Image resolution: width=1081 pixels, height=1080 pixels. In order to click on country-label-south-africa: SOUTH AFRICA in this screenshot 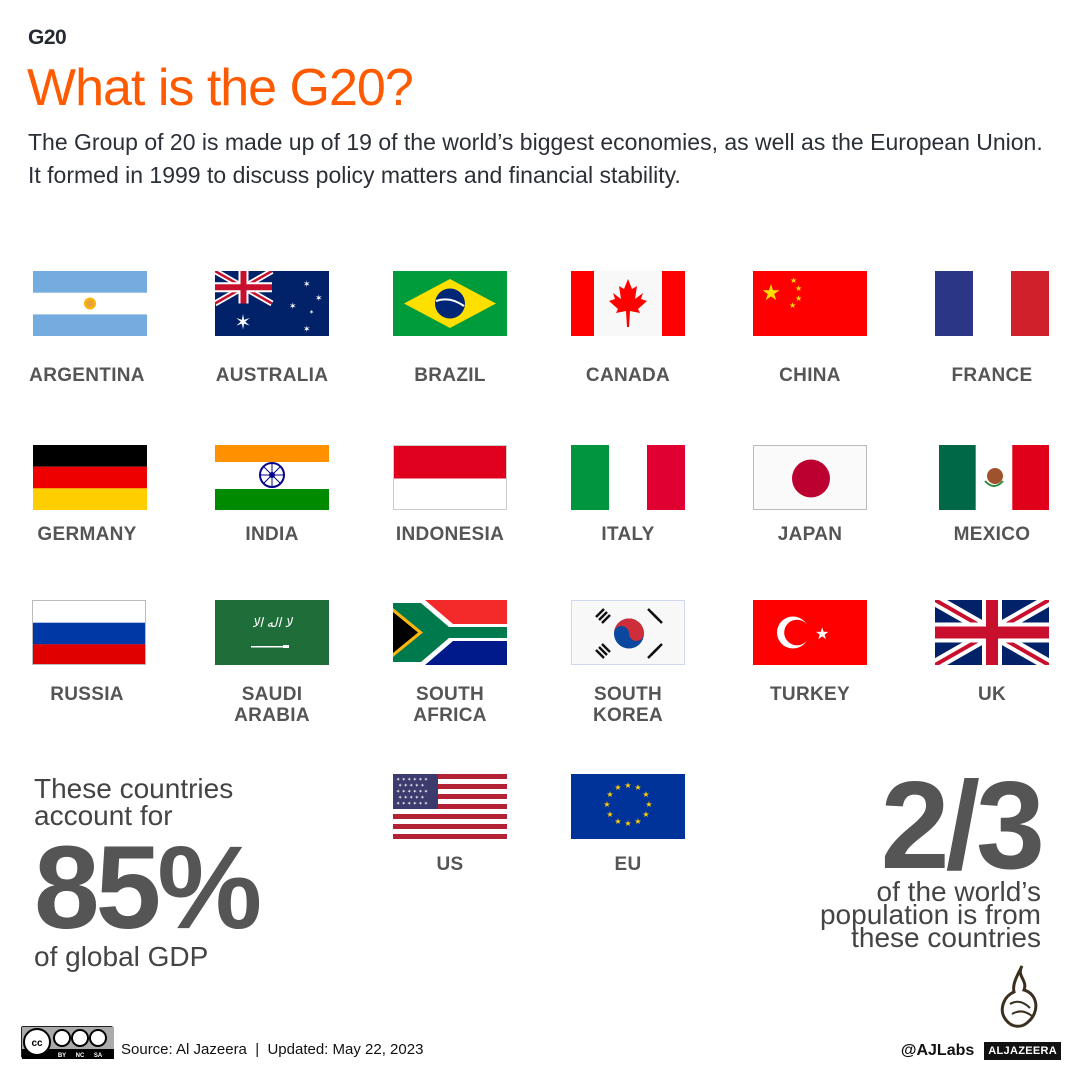, I will do `click(450, 705)`.